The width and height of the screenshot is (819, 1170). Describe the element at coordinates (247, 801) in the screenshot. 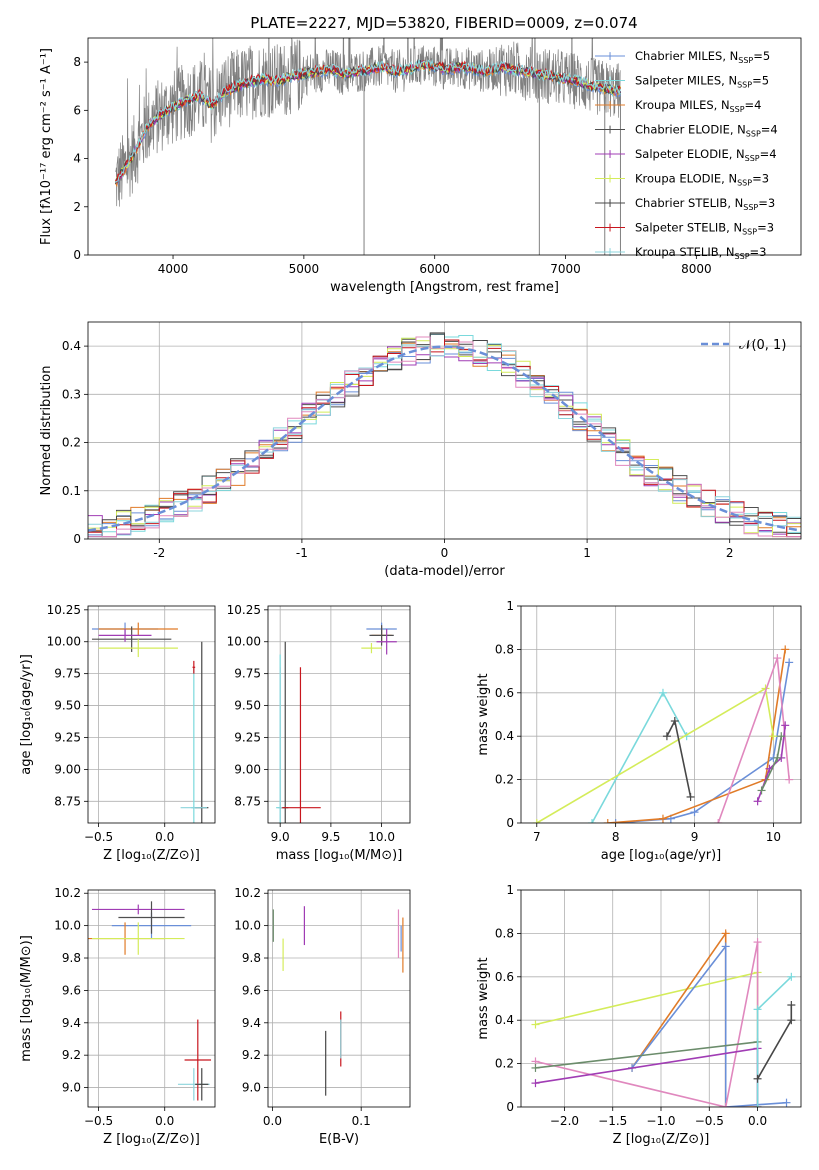

I see `y-tick-label: 8.75` at that location.